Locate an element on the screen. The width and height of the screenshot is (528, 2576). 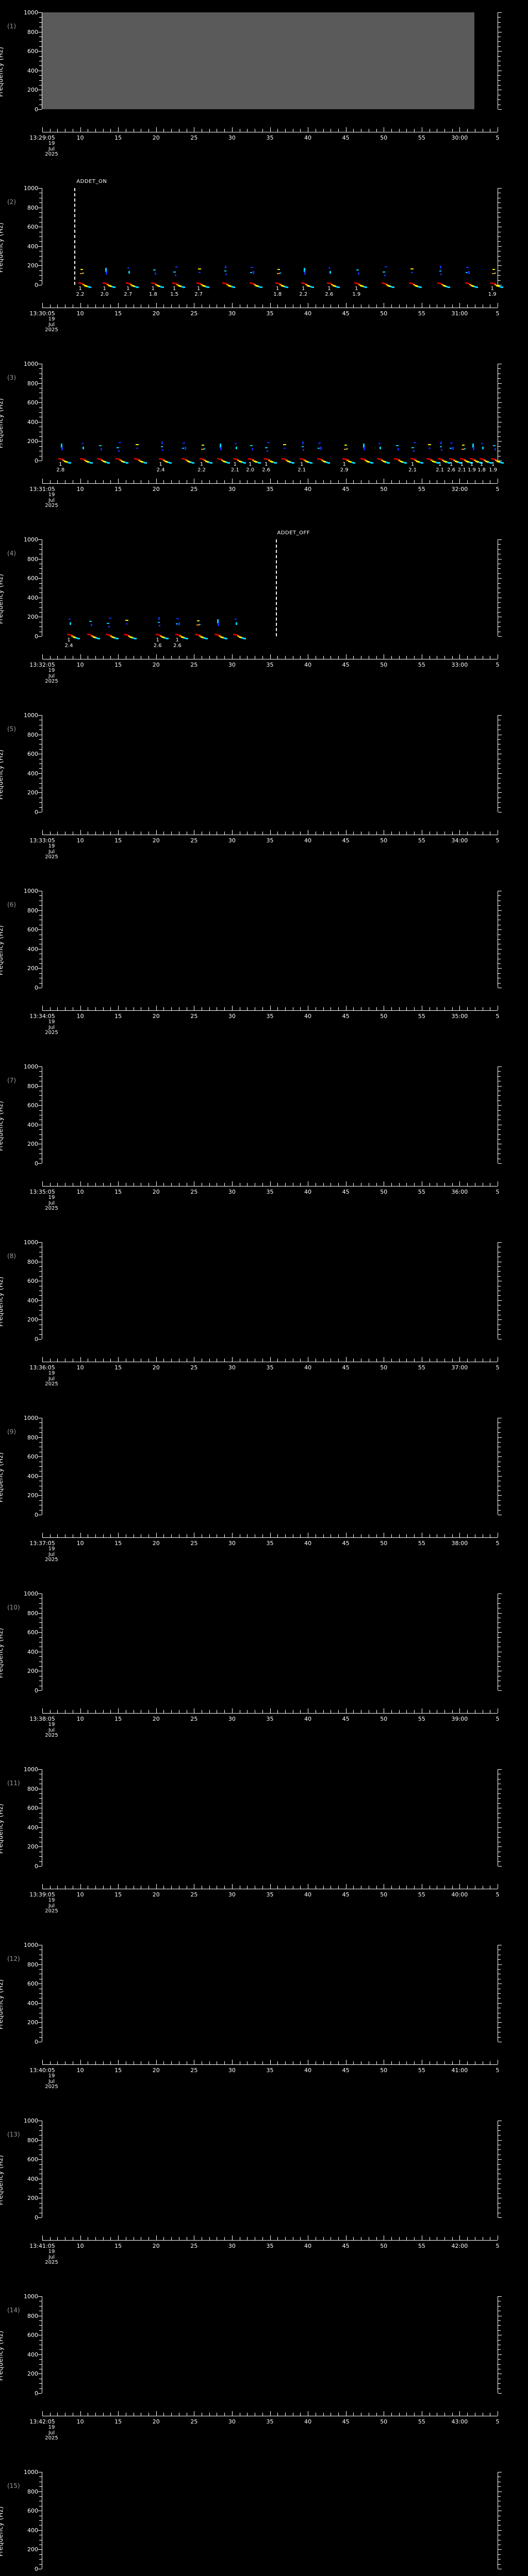
x-tick-labels: 13:37:05 10 15 20 25 30 35 40 45 50 55 38:00 5 is located at coordinates (264, 1544).